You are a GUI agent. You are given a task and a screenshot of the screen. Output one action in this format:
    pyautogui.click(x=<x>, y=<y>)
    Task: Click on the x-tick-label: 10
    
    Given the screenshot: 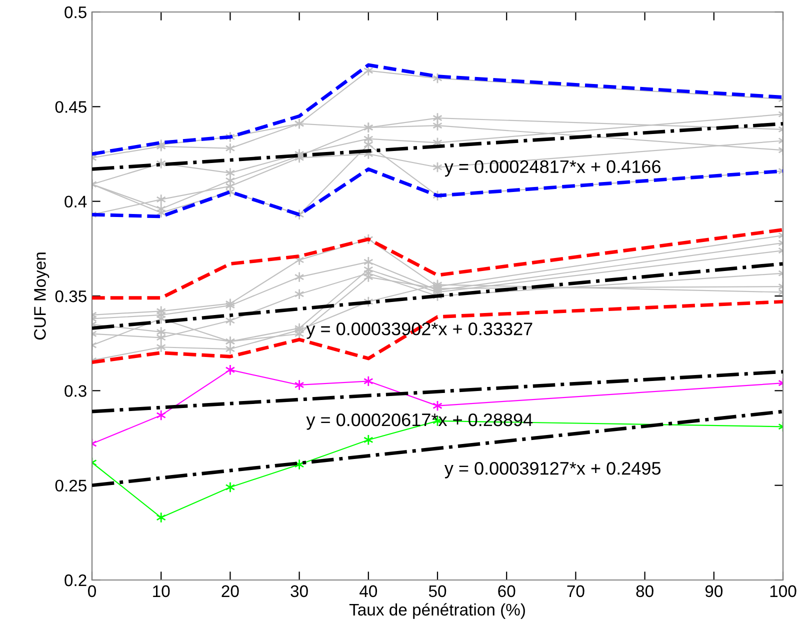 What is the action you would take?
    pyautogui.click(x=161, y=591)
    